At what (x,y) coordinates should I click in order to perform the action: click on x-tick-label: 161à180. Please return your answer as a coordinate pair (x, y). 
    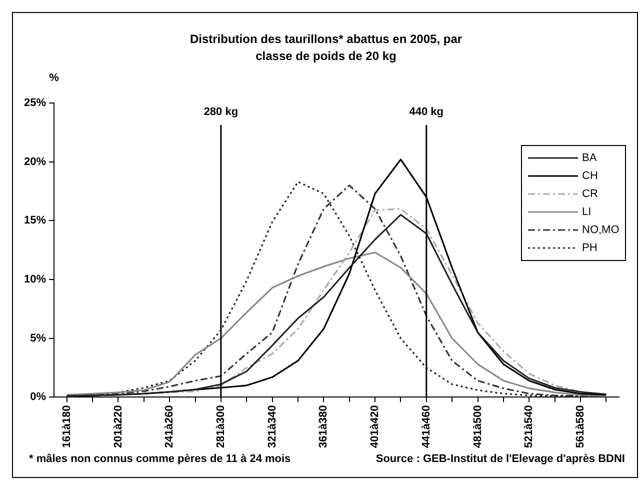
    Looking at the image, I should click on (66, 426).